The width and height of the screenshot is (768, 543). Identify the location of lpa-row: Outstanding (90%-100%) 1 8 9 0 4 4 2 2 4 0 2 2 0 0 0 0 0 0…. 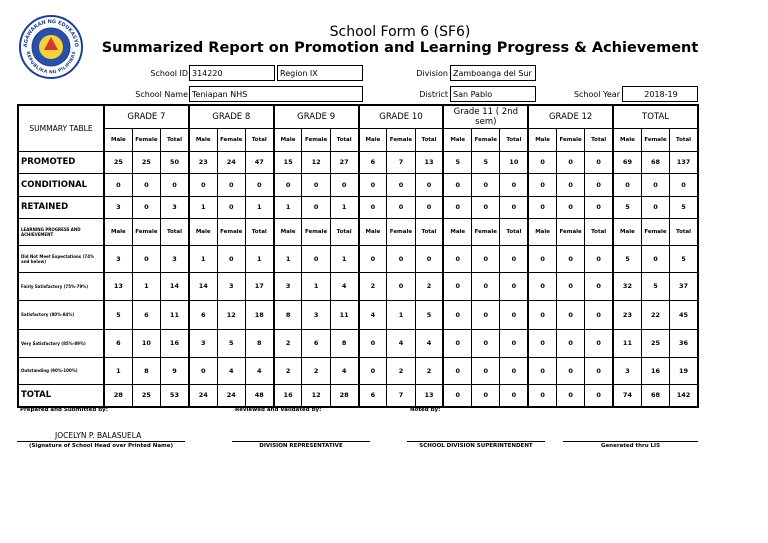
(358, 370).